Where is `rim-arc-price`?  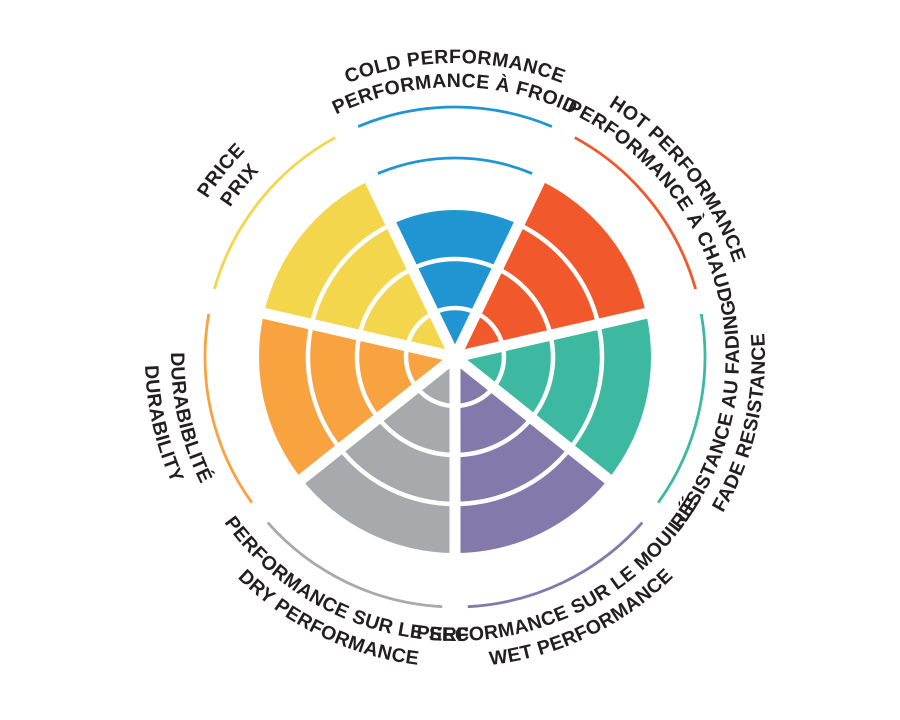 rim-arc-price is located at coordinates (274, 213).